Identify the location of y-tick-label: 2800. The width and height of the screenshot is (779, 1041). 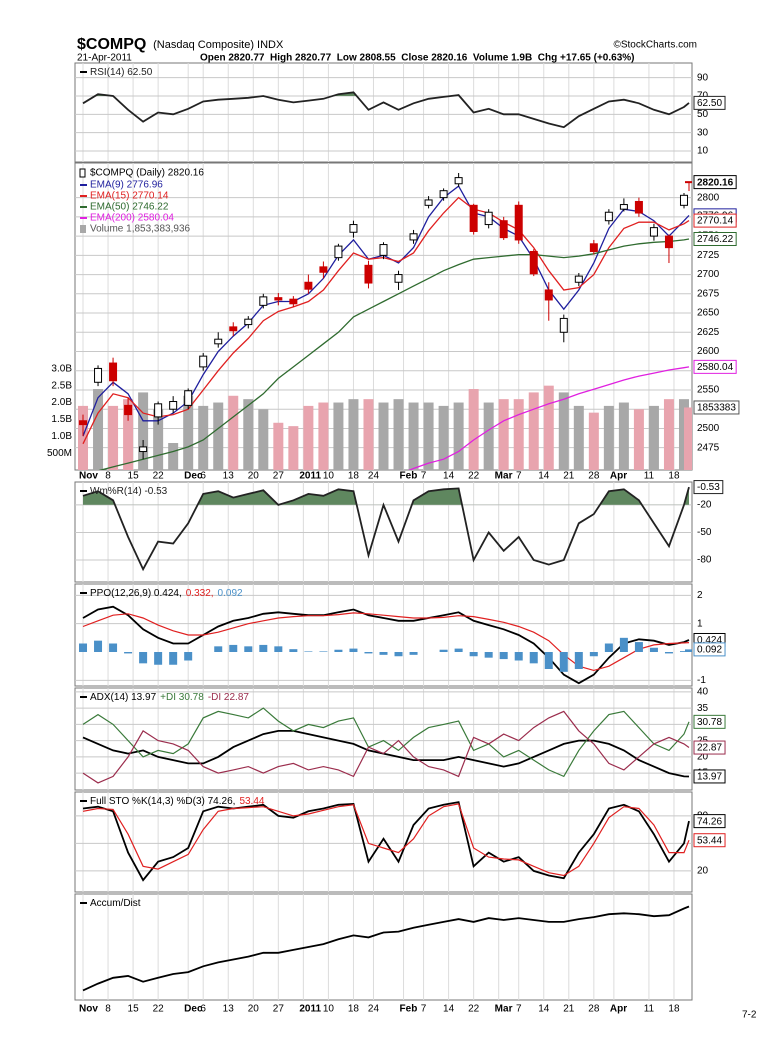
(708, 197).